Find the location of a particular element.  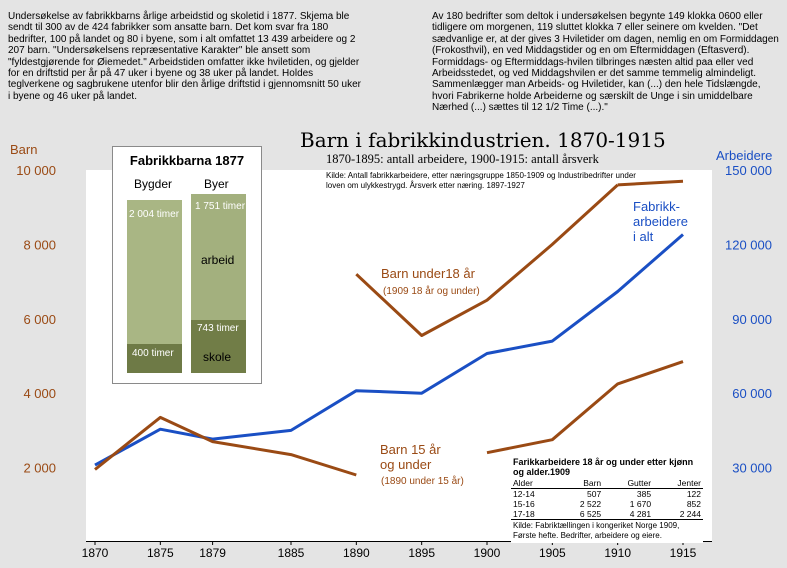

right-tick-label: 120 000 is located at coordinates (748, 244).